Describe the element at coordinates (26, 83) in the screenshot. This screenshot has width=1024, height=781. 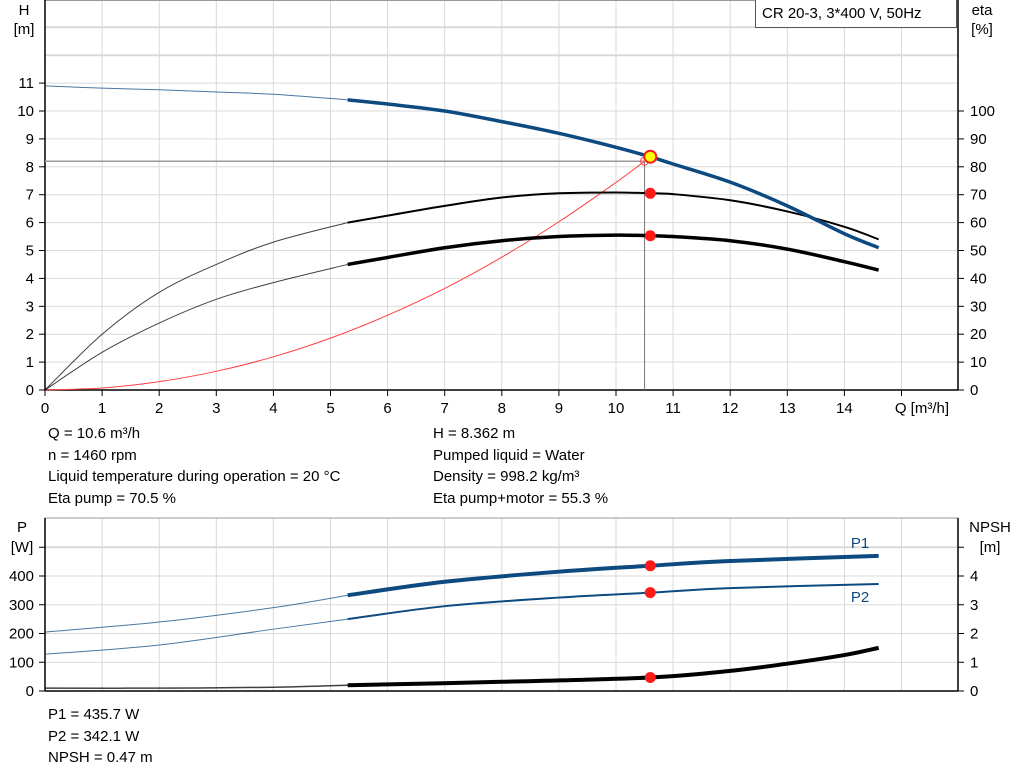
I see `y-tick-label-left: 11` at that location.